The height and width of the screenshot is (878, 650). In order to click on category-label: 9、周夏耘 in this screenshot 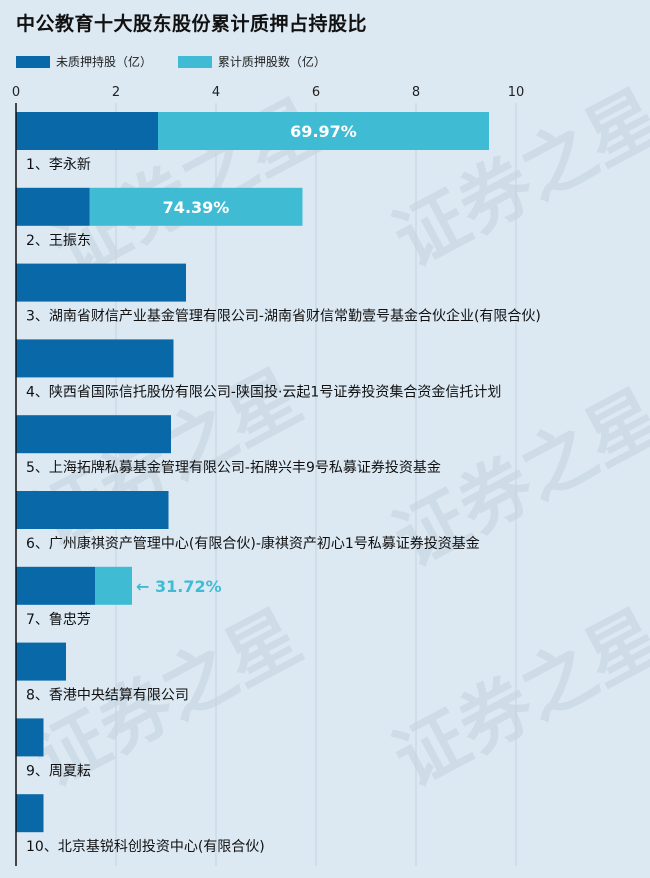, I will do `click(58, 771)`.